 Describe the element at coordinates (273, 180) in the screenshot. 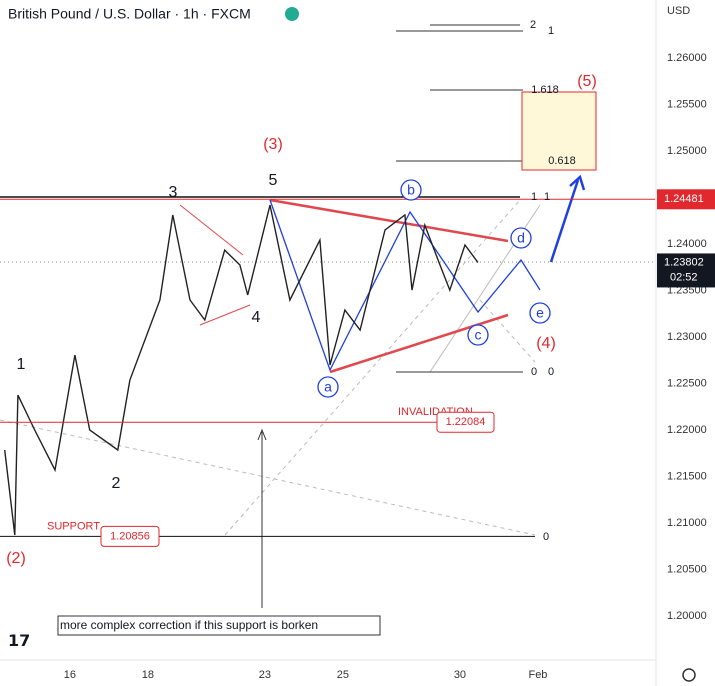

I see `wave-label: 5` at that location.